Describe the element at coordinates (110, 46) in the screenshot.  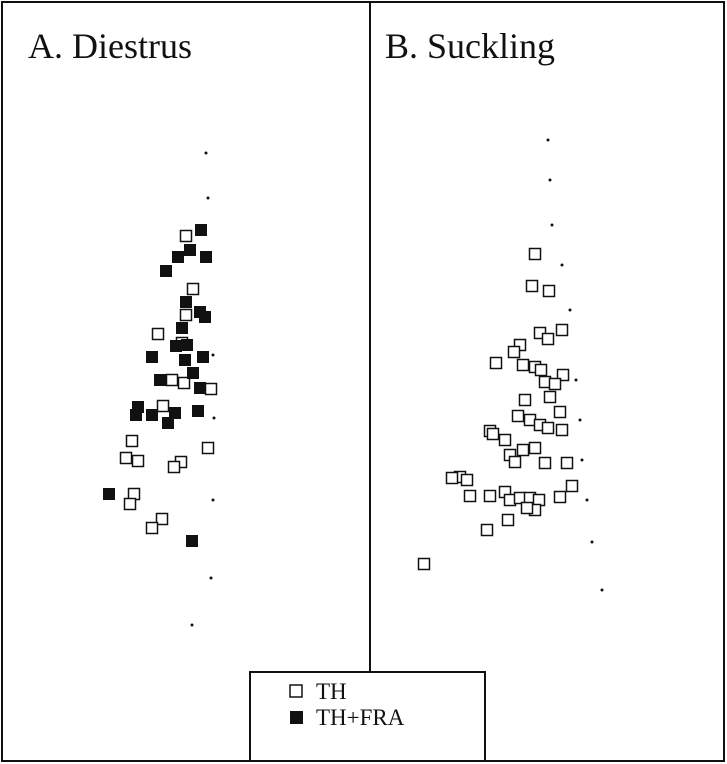
I see `panel-title: A. Diestrus` at that location.